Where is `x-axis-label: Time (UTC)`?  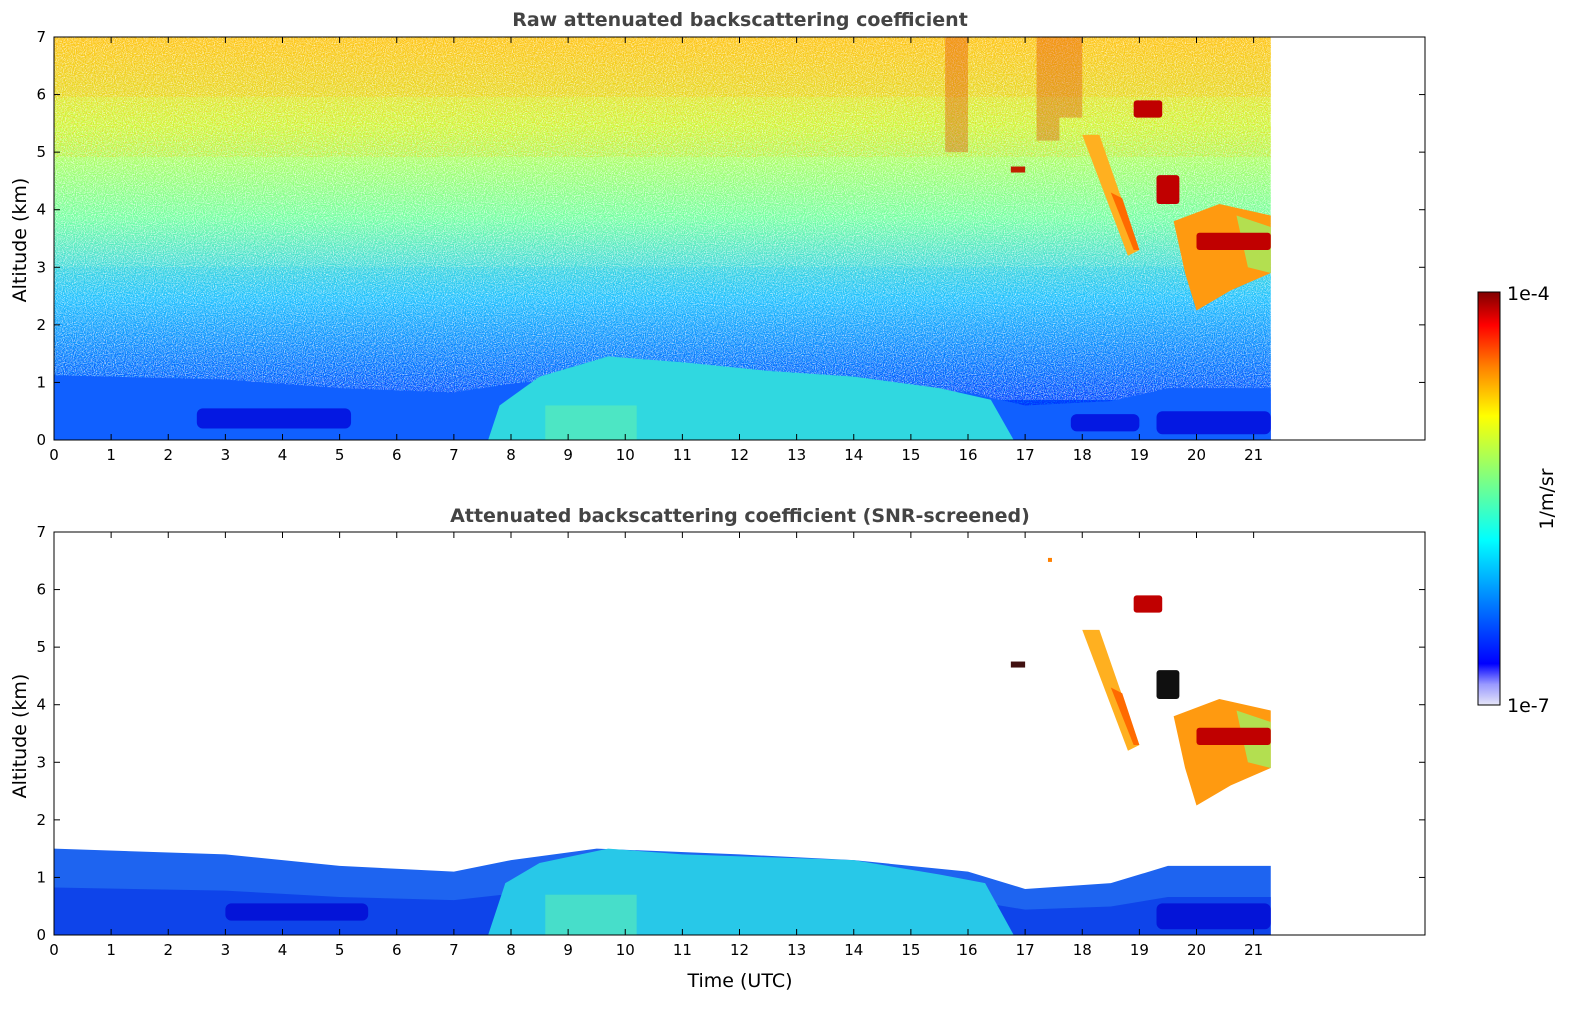 x-axis-label: Time (UTC) is located at coordinates (739, 981).